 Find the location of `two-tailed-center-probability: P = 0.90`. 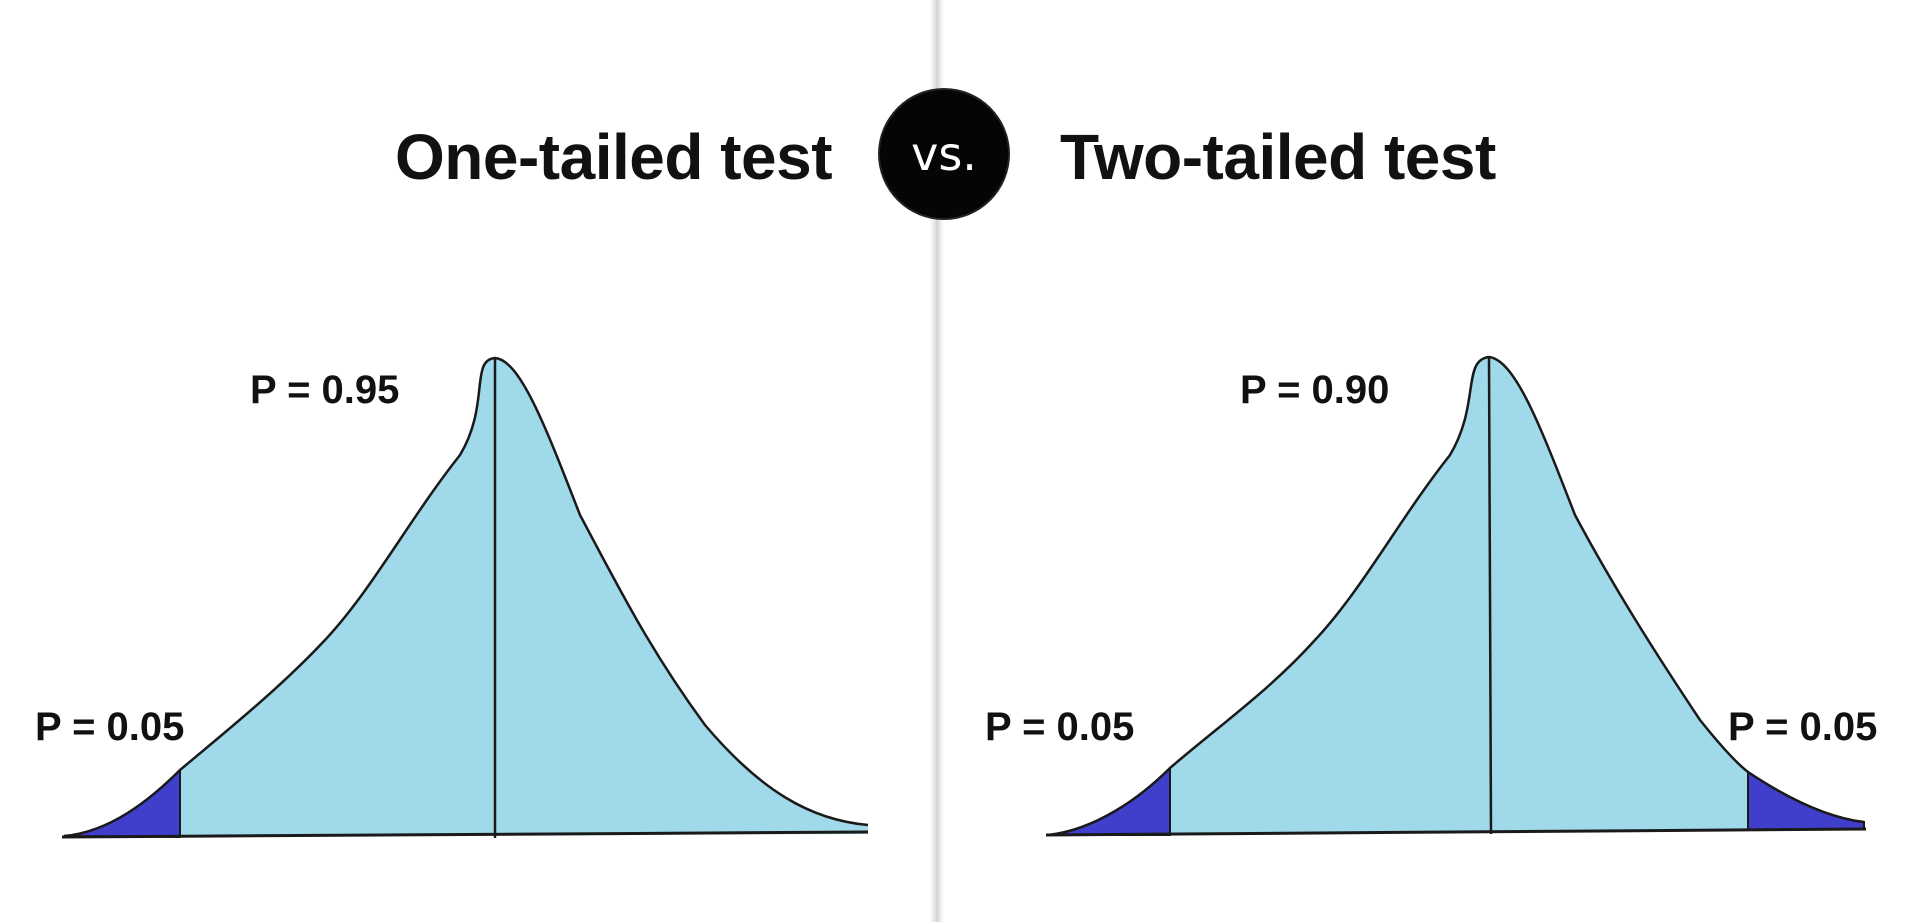

two-tailed-center-probability: P = 0.90 is located at coordinates (1315, 390).